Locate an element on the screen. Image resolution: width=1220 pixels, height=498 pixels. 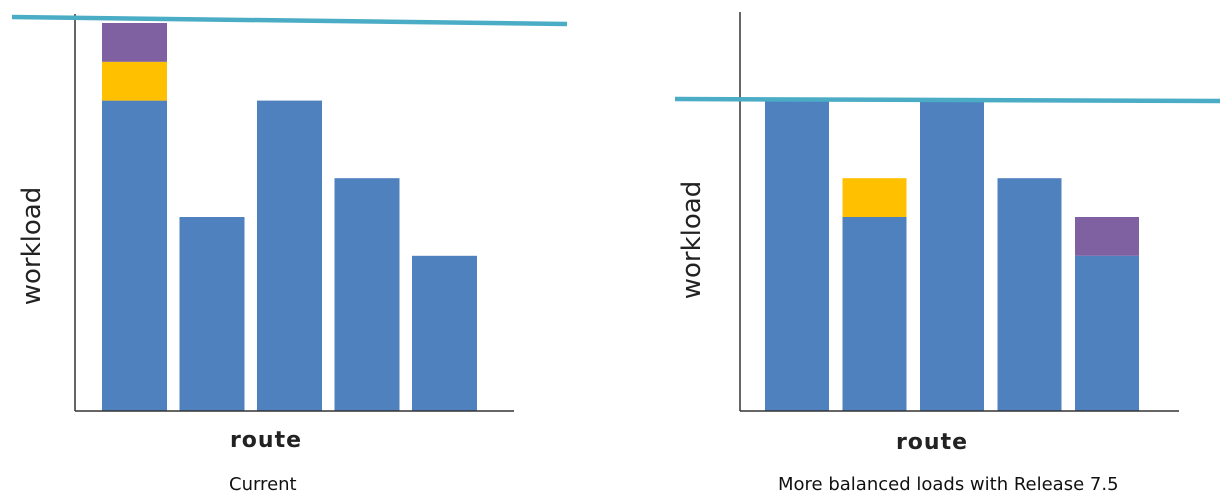
chart-caption-balanced: More balanced loads with Release 7.5 is located at coordinates (948, 484).